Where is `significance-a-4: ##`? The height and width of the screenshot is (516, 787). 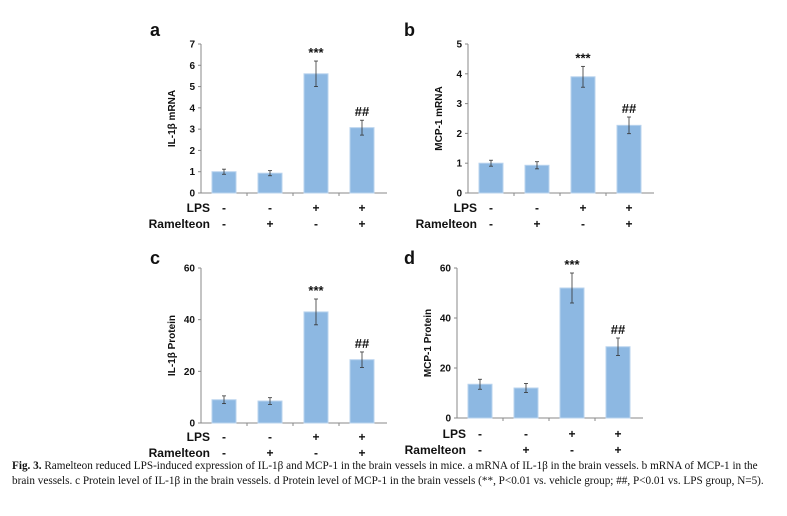 significance-a-4: ## is located at coordinates (362, 111).